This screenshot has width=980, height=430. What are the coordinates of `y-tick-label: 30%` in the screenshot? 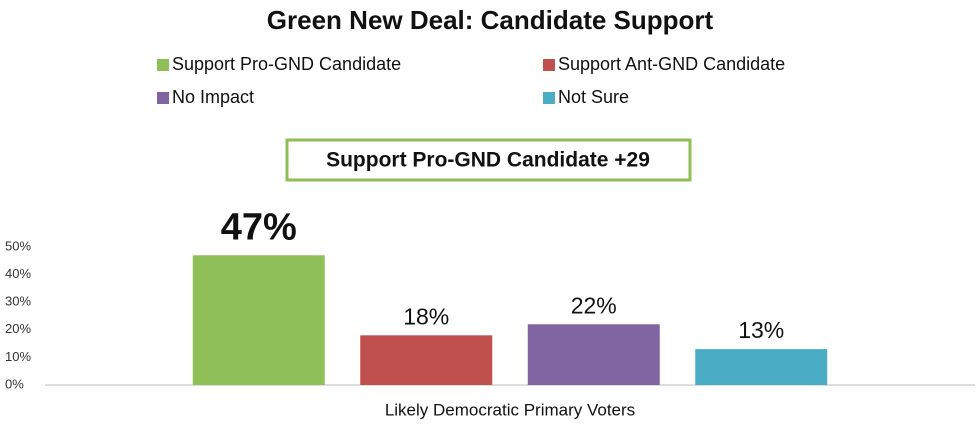 It's located at (18, 301).